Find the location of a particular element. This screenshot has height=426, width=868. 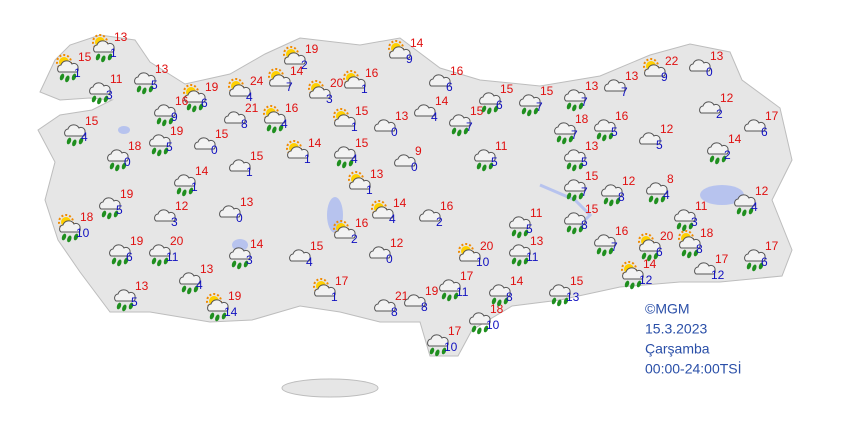

island is located at coordinates (330, 388).